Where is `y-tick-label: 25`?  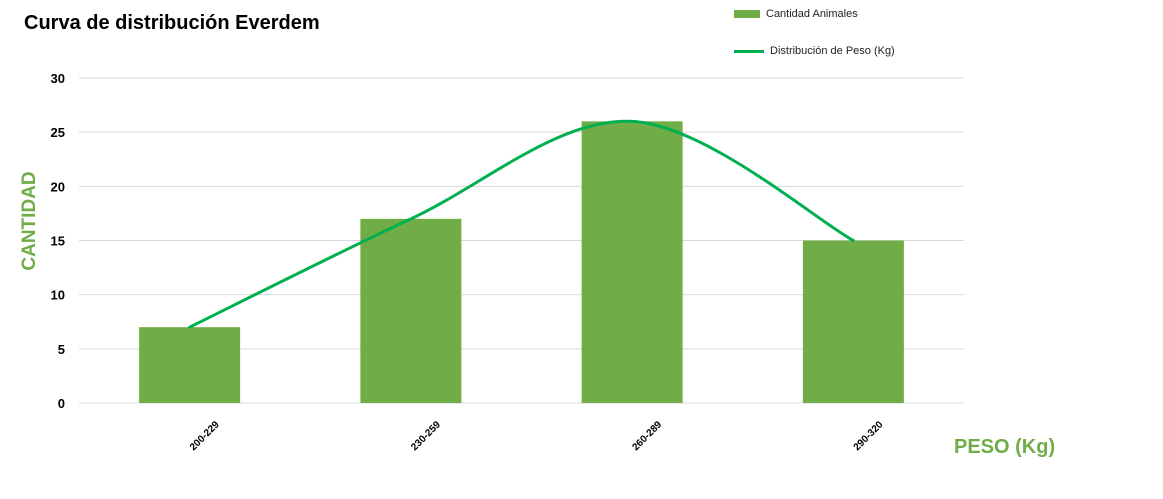 y-tick-label: 25 is located at coordinates (58, 132).